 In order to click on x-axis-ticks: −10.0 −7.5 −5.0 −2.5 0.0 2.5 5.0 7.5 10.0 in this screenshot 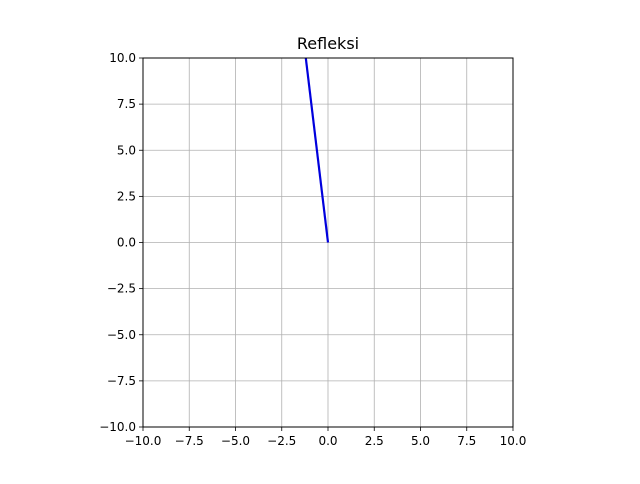, I will do `click(326, 437)`.